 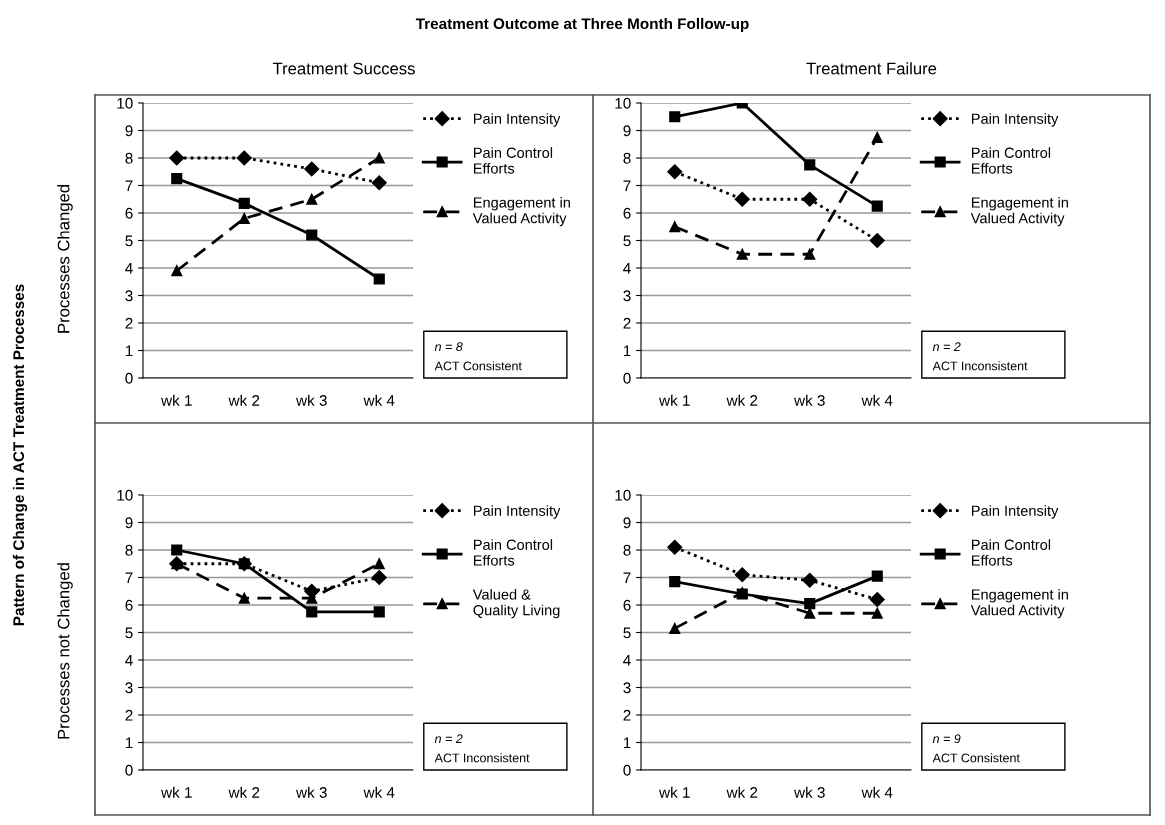 What do you see at coordinates (516, 603) in the screenshot?
I see `legend-label: Valued & Quality Living` at bounding box center [516, 603].